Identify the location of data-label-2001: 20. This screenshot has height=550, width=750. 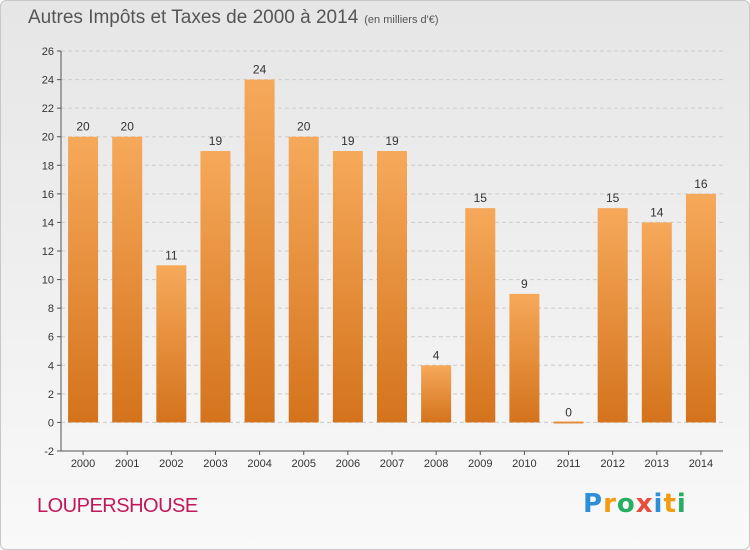
(128, 127).